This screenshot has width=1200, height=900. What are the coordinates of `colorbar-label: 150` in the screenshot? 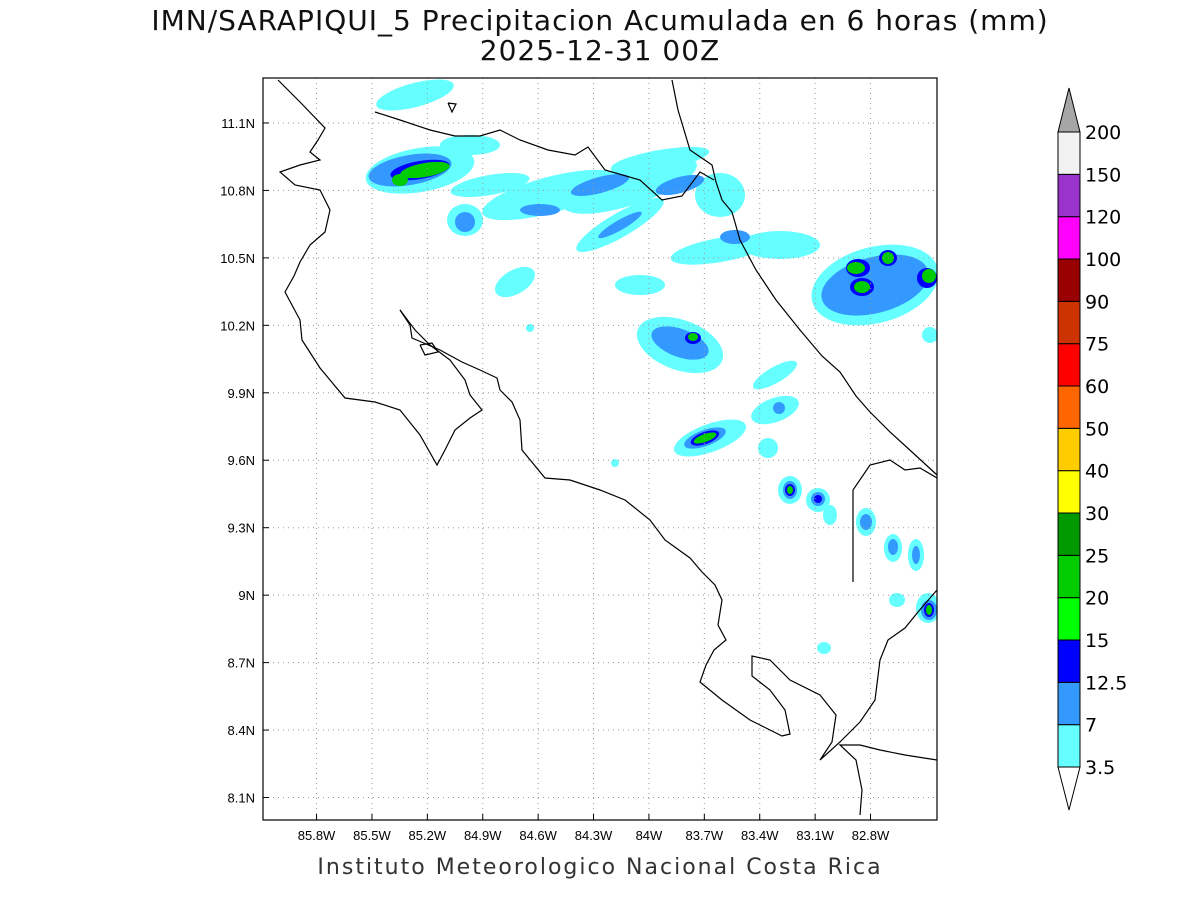 It's located at (1103, 175).